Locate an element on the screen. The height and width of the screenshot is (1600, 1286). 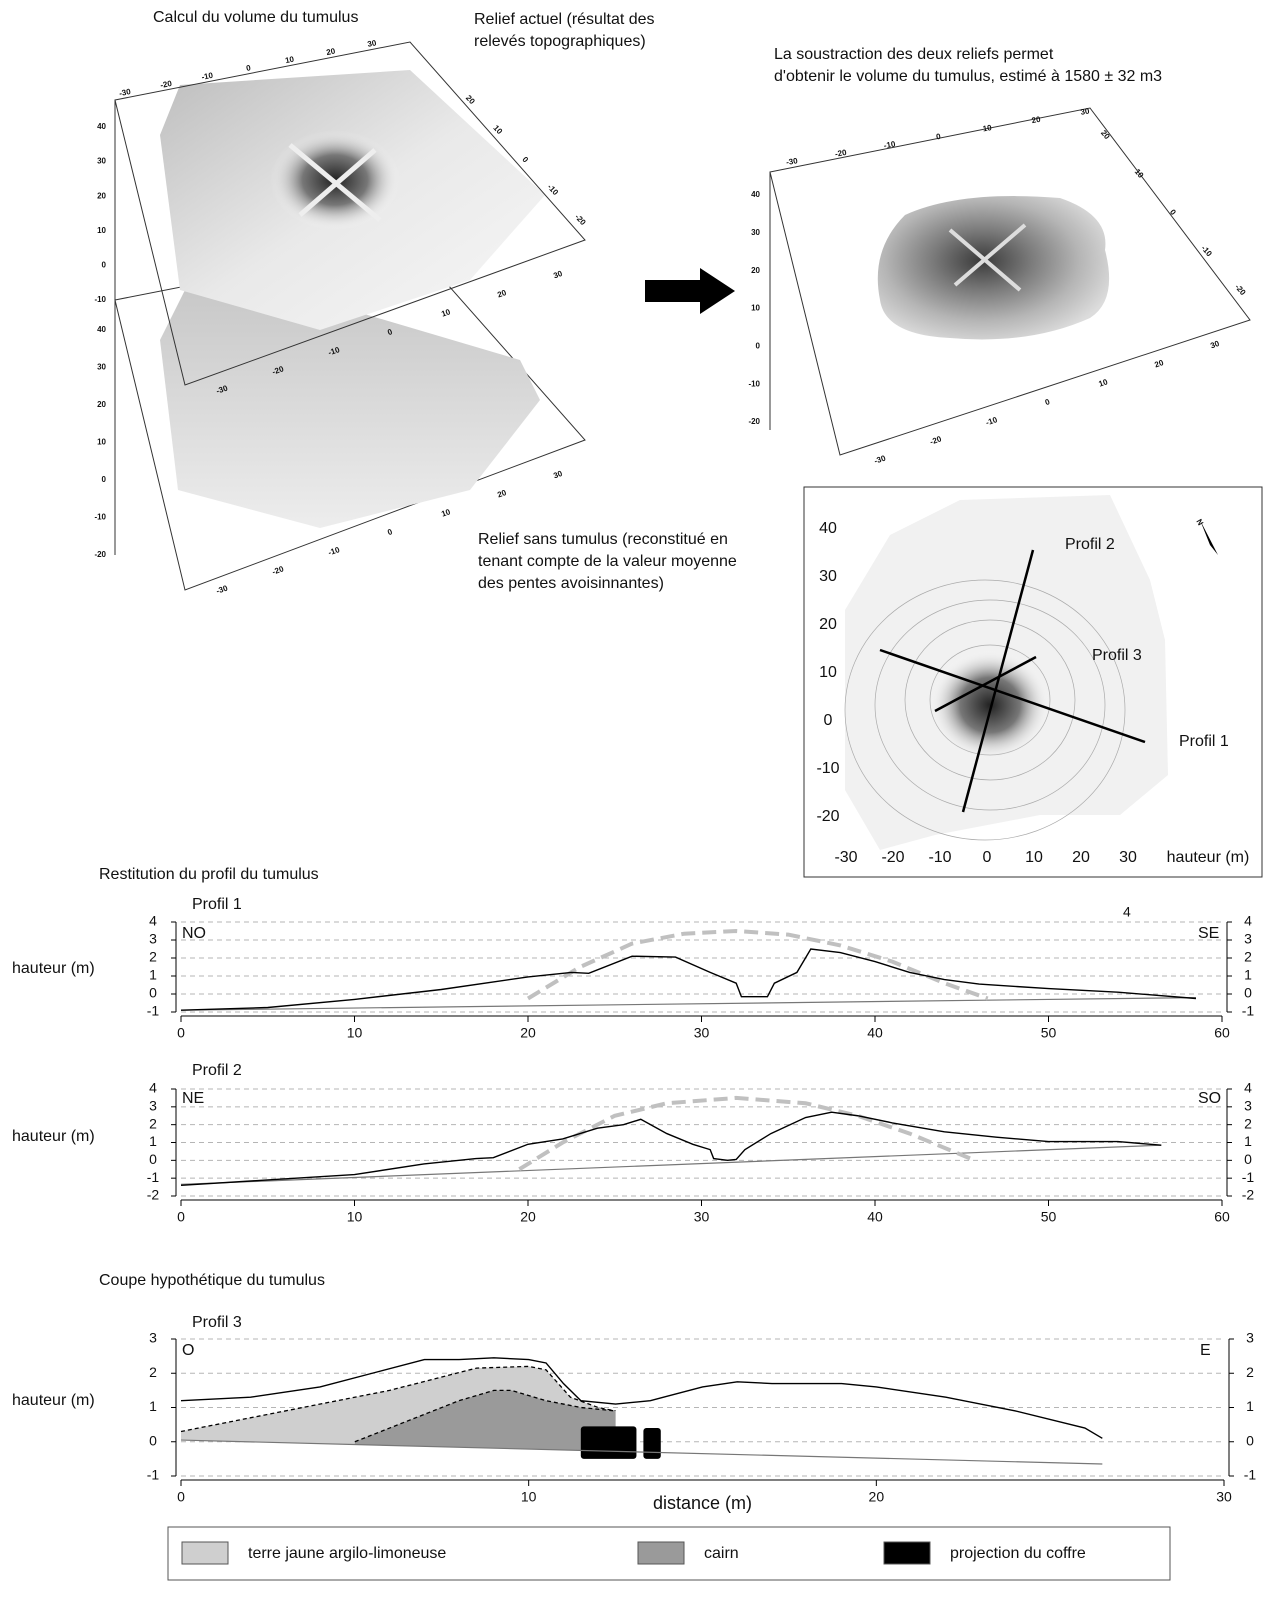
map-y-tick-label: -10 is located at coordinates (827, 768).